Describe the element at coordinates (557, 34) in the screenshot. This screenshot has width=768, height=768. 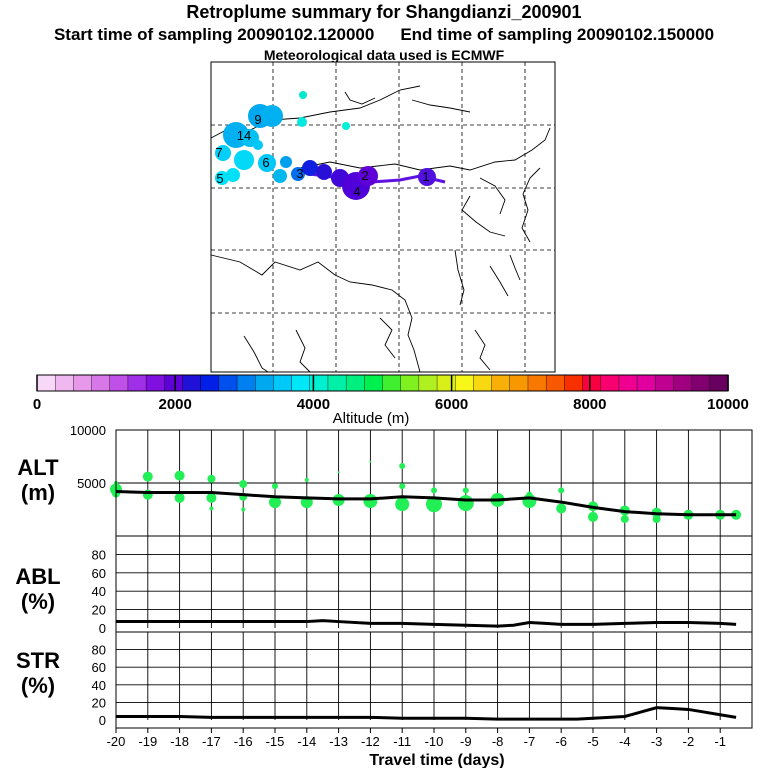
I see `end-time-label: End time of sampling 20090102.150000` at that location.